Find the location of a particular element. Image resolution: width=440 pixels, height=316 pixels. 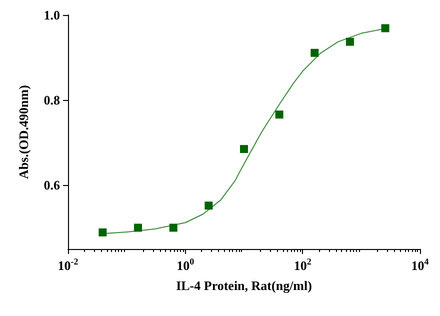

x-axis-title: IL-4 Protein, Rat(ng/ml) is located at coordinates (244, 285).